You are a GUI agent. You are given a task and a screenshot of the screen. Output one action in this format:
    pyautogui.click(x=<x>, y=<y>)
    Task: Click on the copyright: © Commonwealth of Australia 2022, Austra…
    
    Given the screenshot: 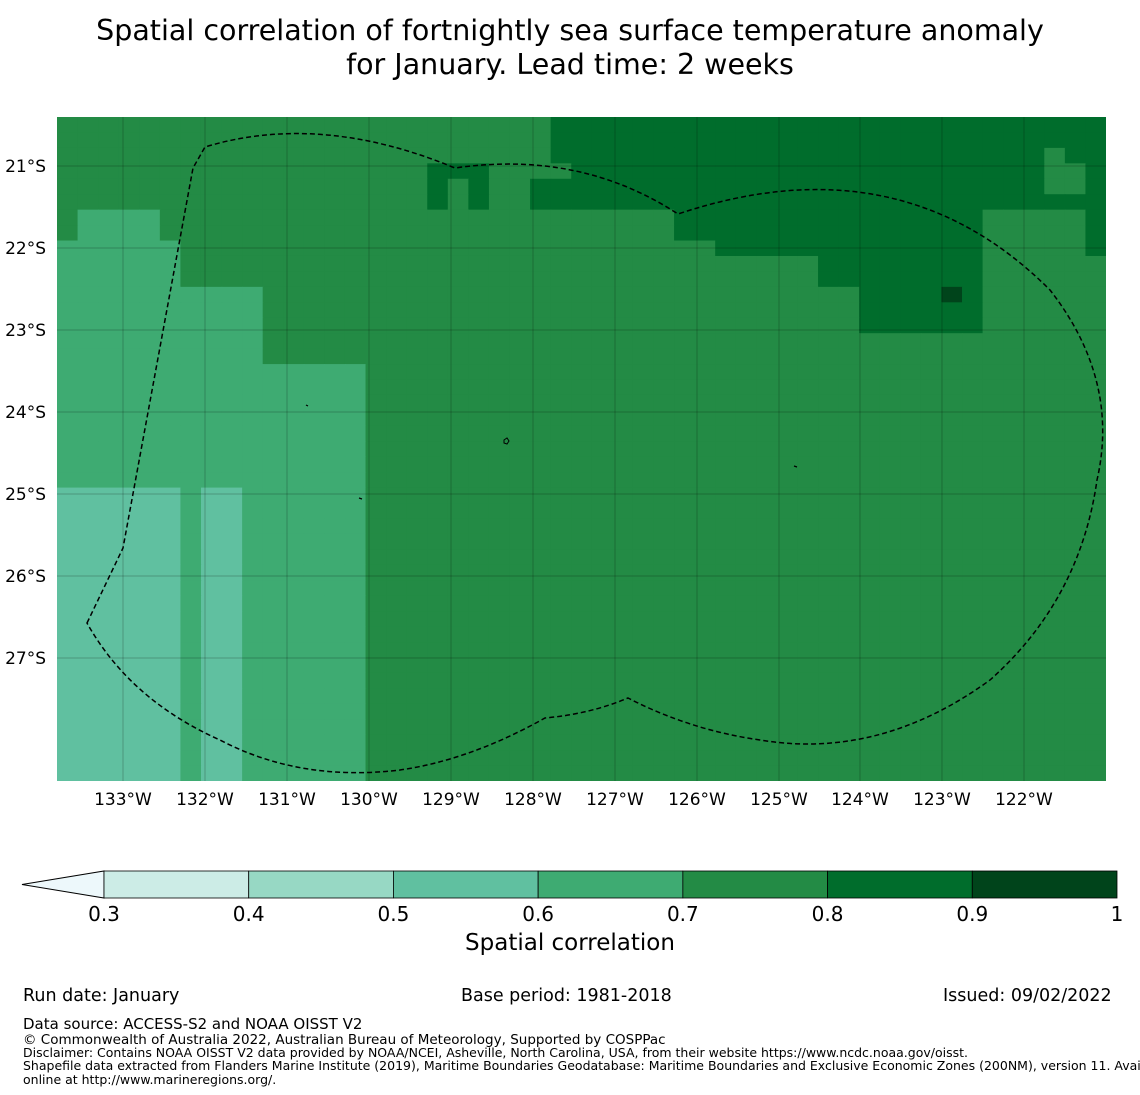 What is the action you would take?
    pyautogui.click(x=344, y=1040)
    